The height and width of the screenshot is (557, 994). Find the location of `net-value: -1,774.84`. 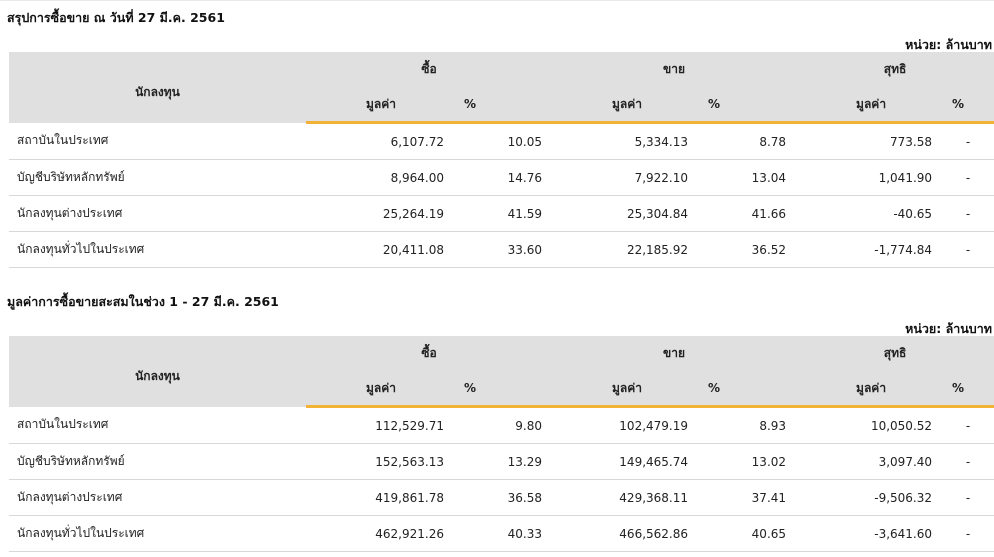

net-value: -1,774.84 is located at coordinates (869, 249).